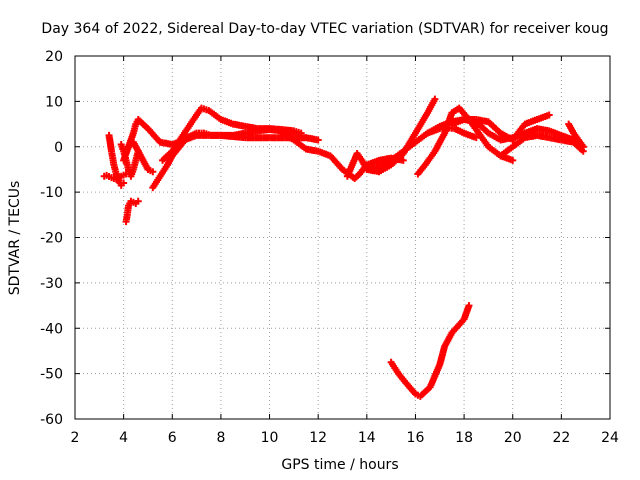  I want to click on y-axis-label: SDTVAR / TECUs, so click(15, 238).